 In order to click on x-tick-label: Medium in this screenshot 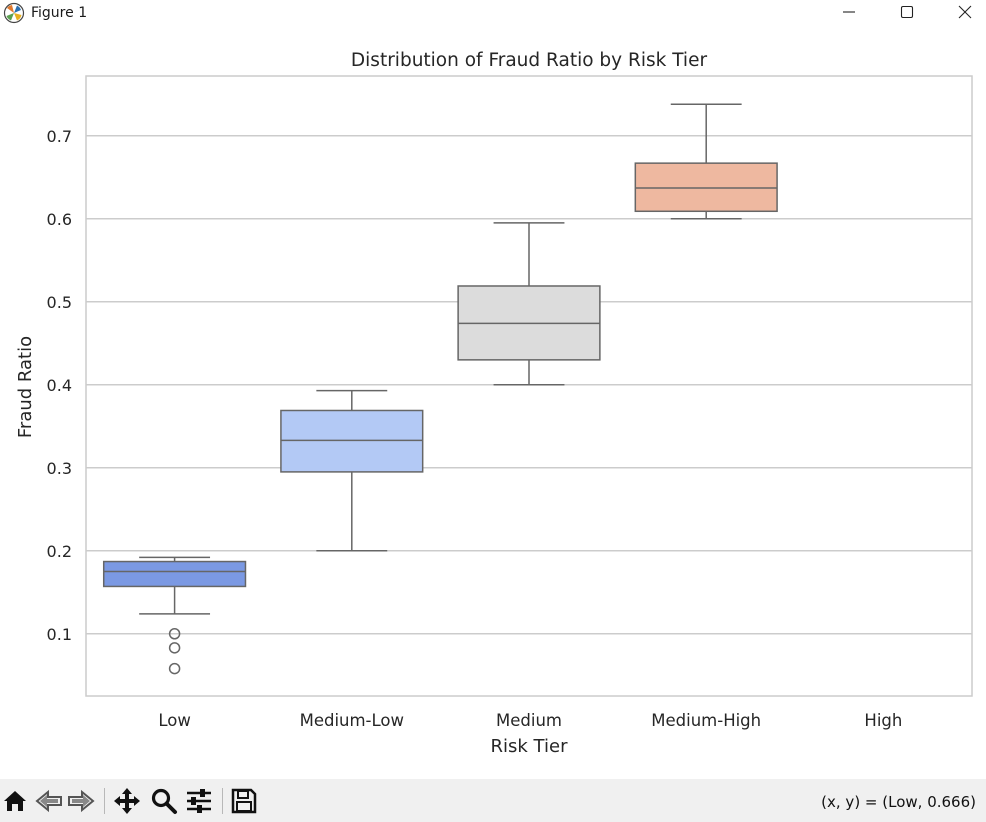, I will do `click(529, 720)`.